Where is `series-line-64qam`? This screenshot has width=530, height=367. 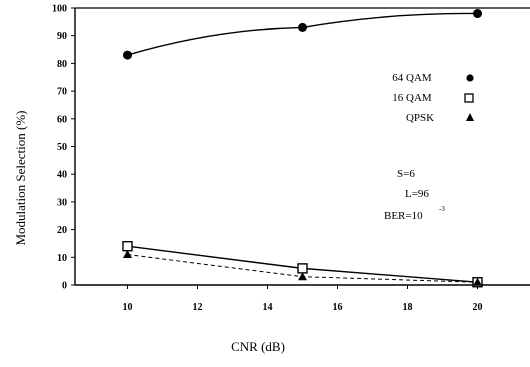 series-line-64qam is located at coordinates (302, 34).